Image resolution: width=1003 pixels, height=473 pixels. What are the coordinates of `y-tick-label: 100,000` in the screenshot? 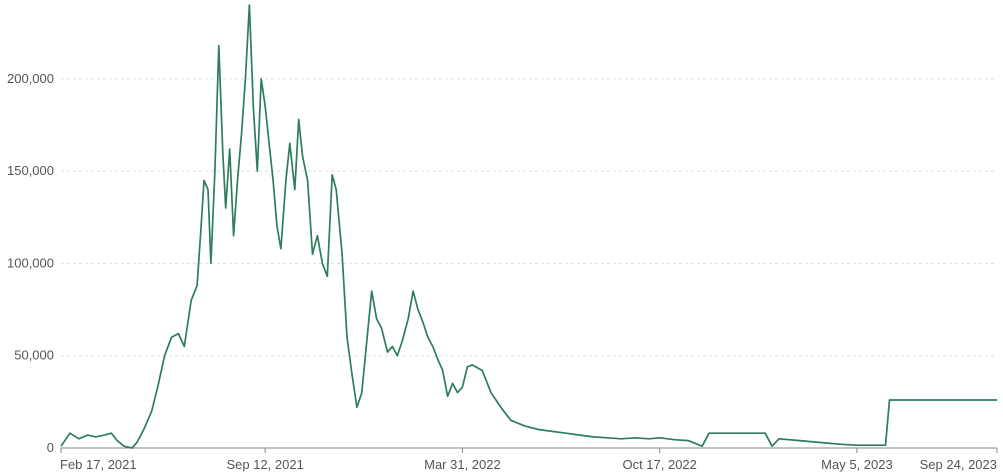 It's located at (30, 262).